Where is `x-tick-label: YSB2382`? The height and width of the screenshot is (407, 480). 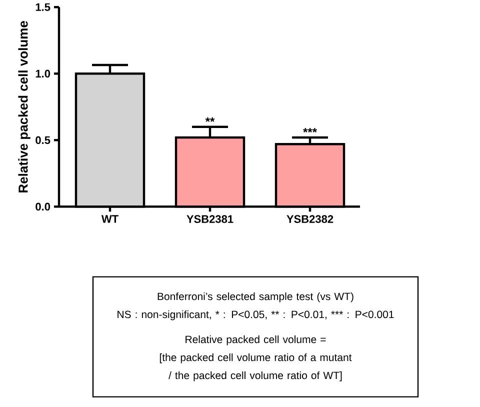
x-tick-label: YSB2382 is located at coordinates (310, 219).